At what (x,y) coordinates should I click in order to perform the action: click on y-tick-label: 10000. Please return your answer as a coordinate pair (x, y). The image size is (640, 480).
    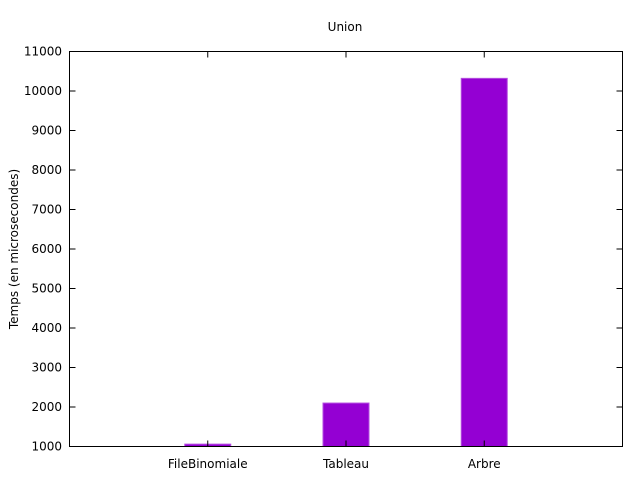
    Looking at the image, I should click on (43, 91).